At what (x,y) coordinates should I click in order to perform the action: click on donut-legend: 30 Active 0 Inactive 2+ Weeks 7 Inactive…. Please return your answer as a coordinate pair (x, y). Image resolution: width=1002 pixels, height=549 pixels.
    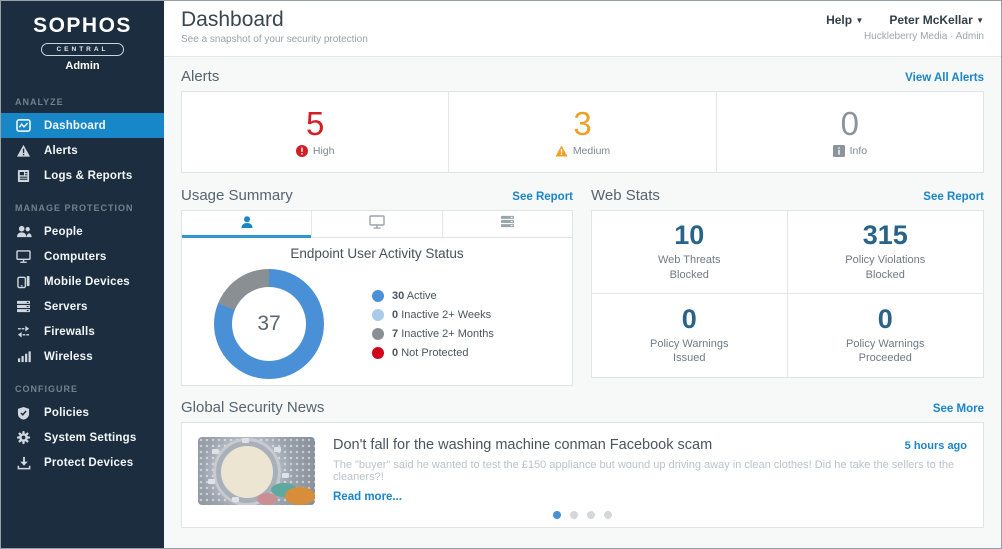
    Looking at the image, I should click on (433, 324).